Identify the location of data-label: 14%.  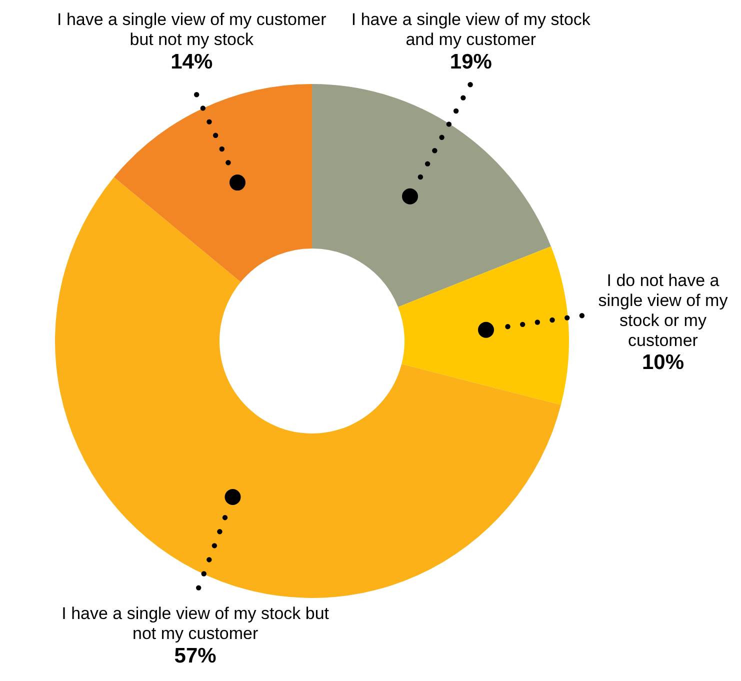
(191, 62).